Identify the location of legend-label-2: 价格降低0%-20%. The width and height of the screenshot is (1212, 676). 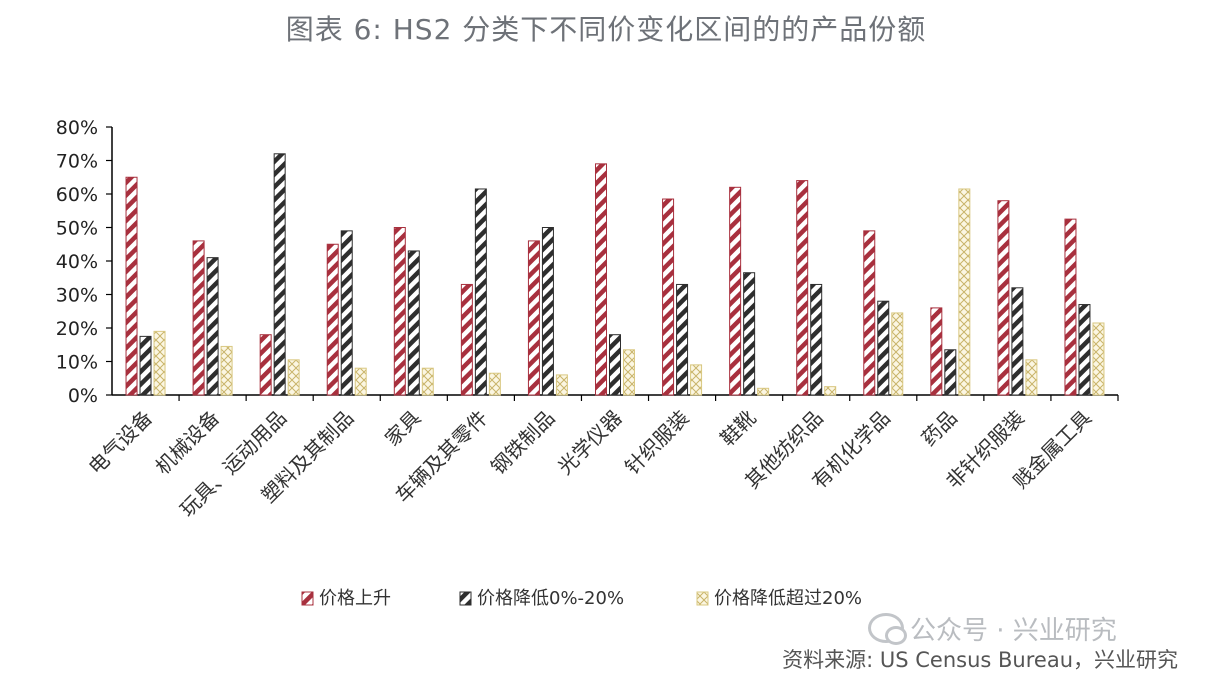
(550, 598).